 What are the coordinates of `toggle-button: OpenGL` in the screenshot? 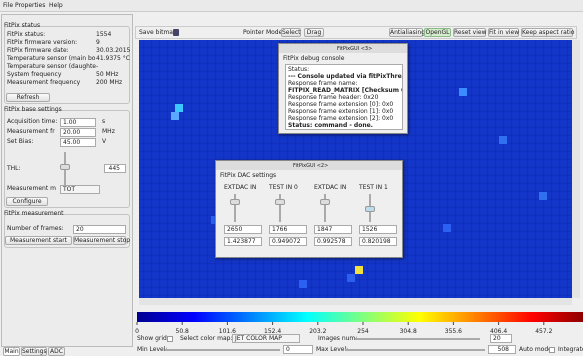 It's located at (437, 32).